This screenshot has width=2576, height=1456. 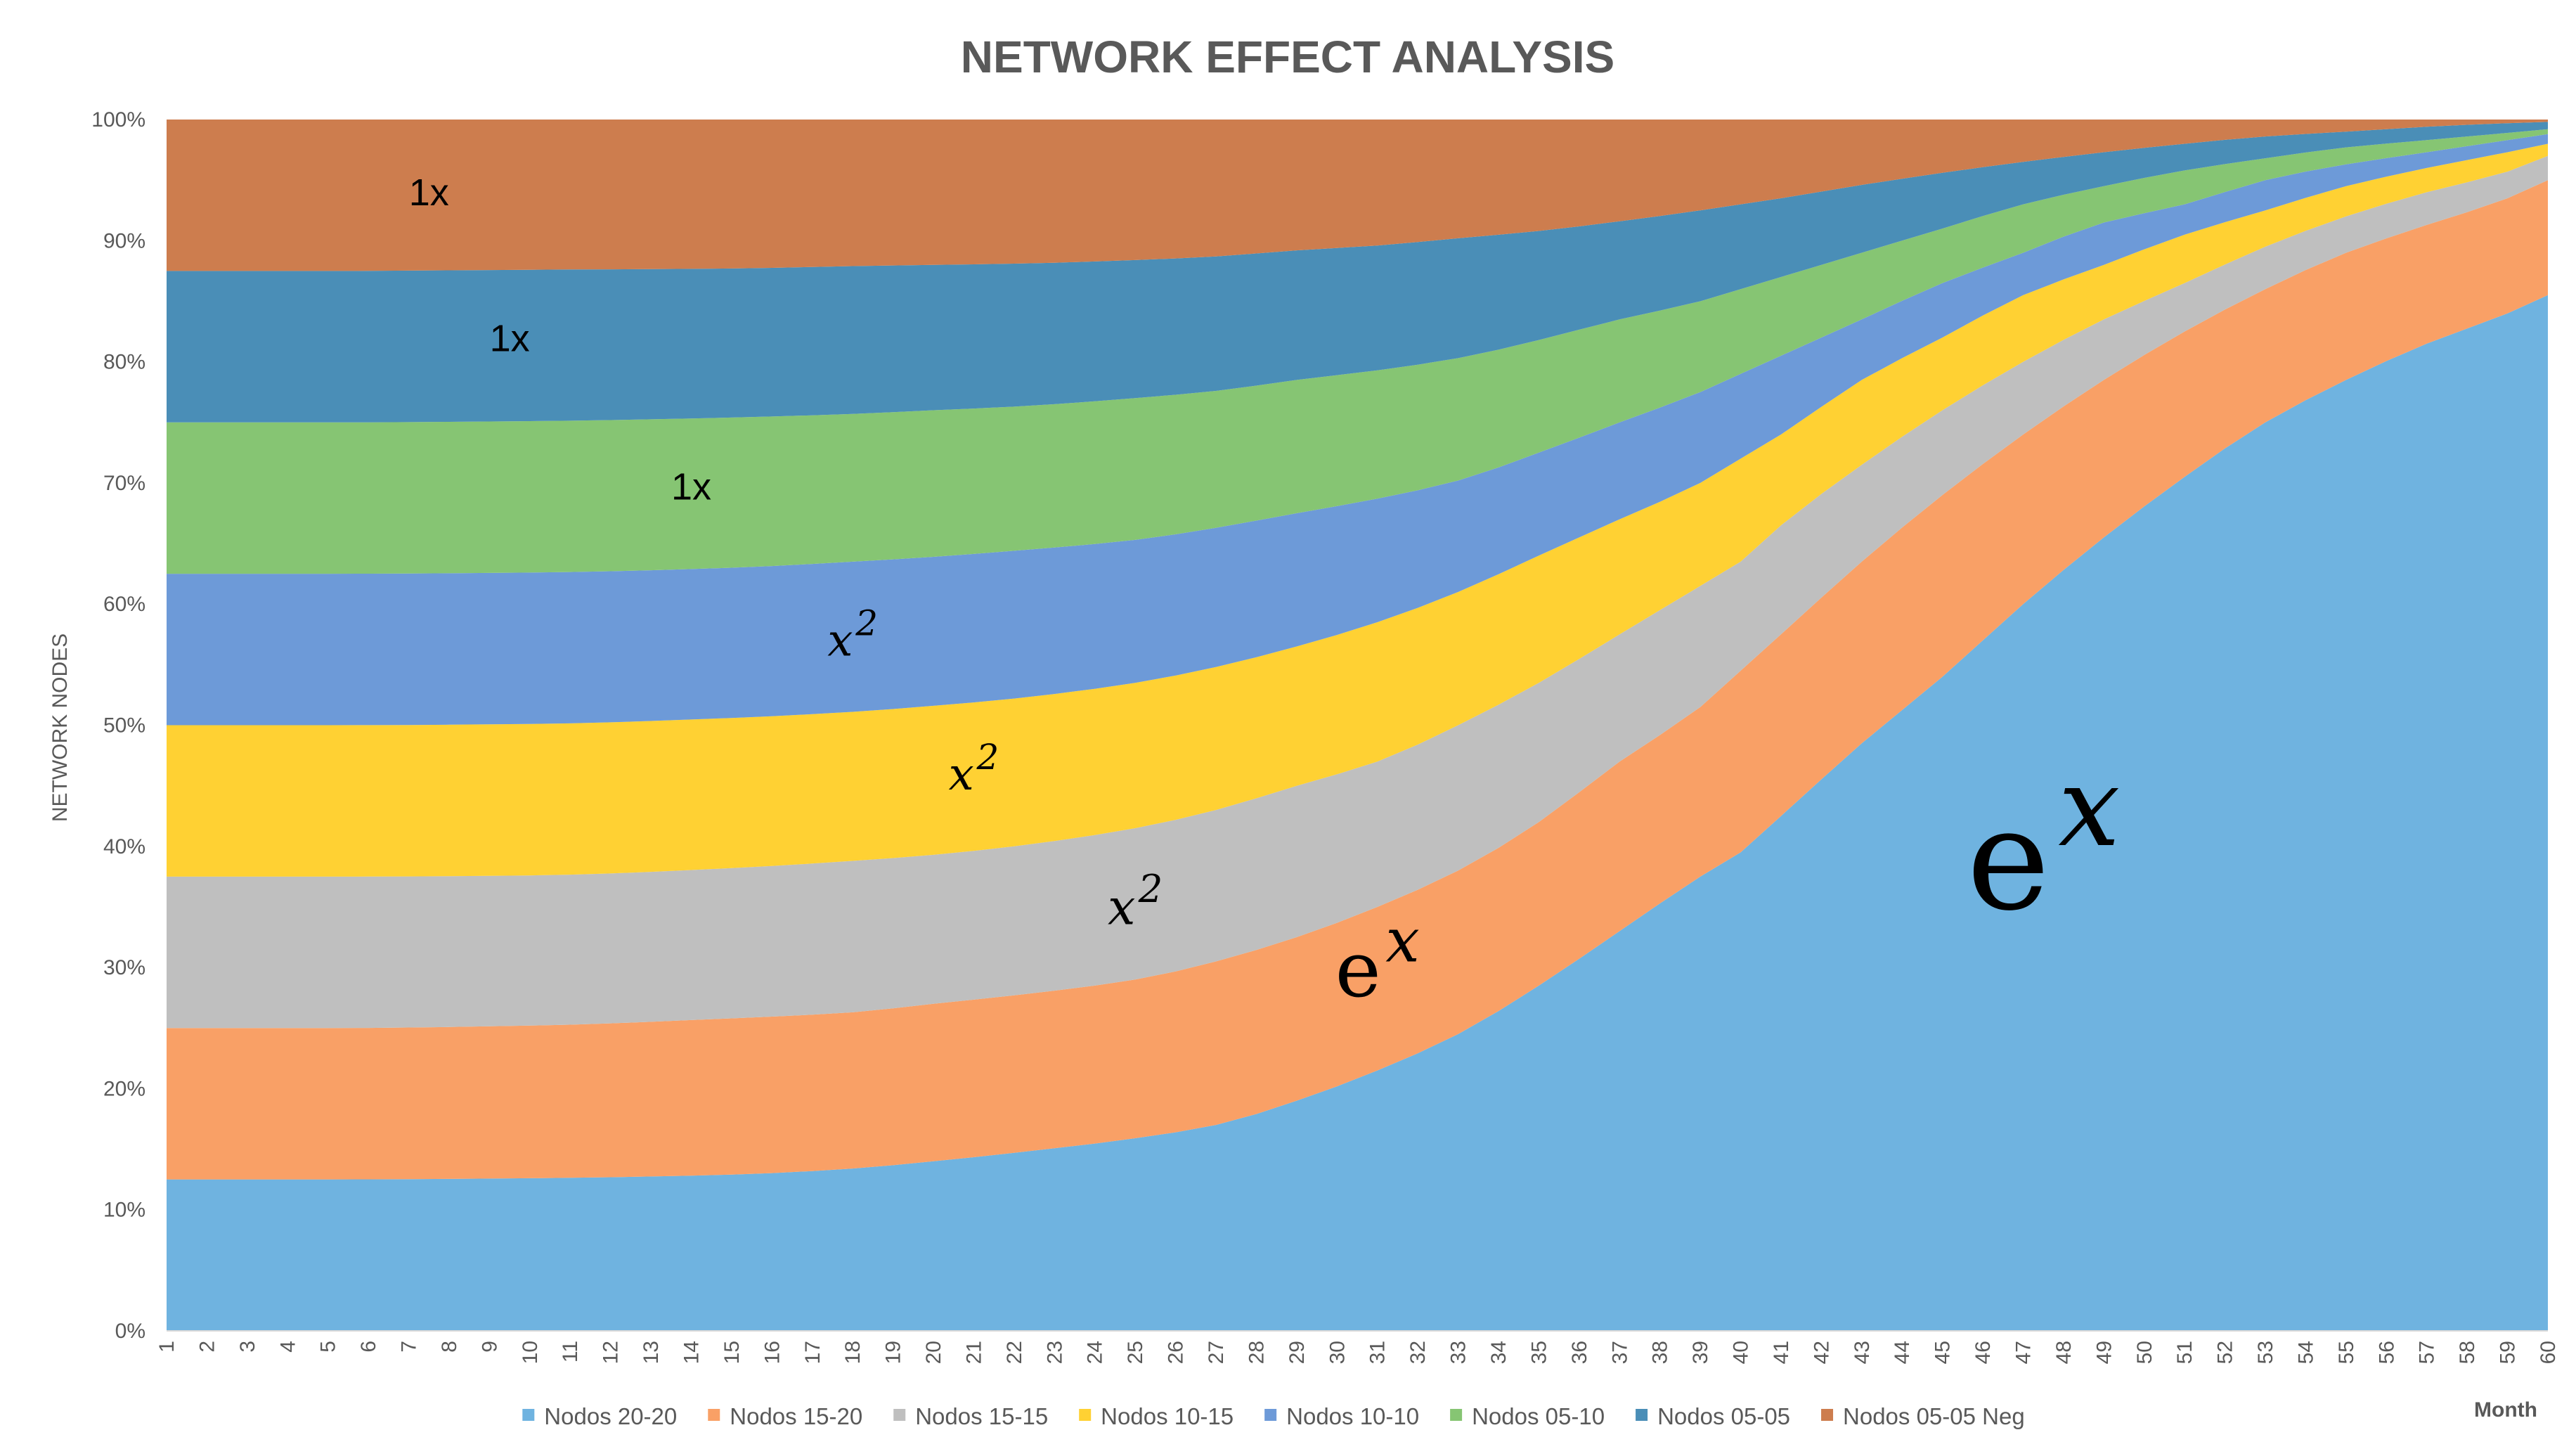 I want to click on x-tick-label: 40, so click(x=1741, y=1352).